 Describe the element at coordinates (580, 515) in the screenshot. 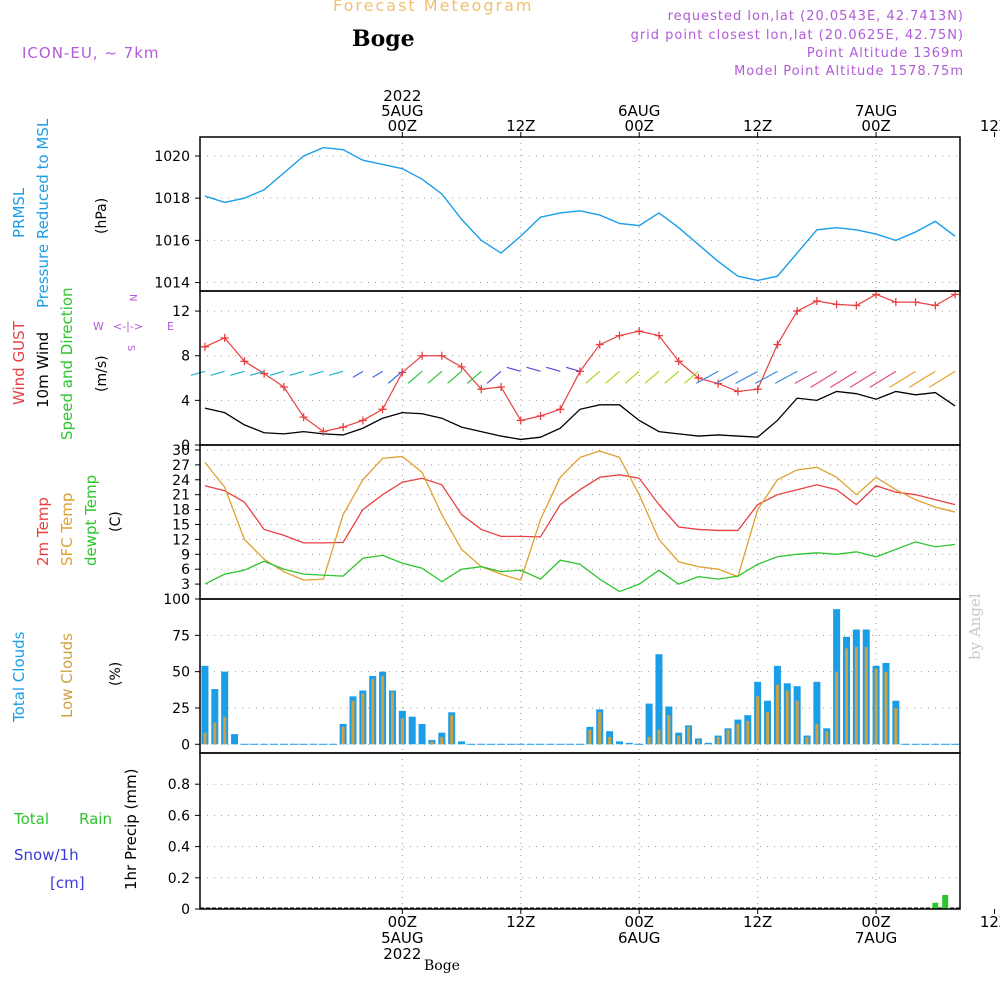

I see `temp-sfc-line` at that location.